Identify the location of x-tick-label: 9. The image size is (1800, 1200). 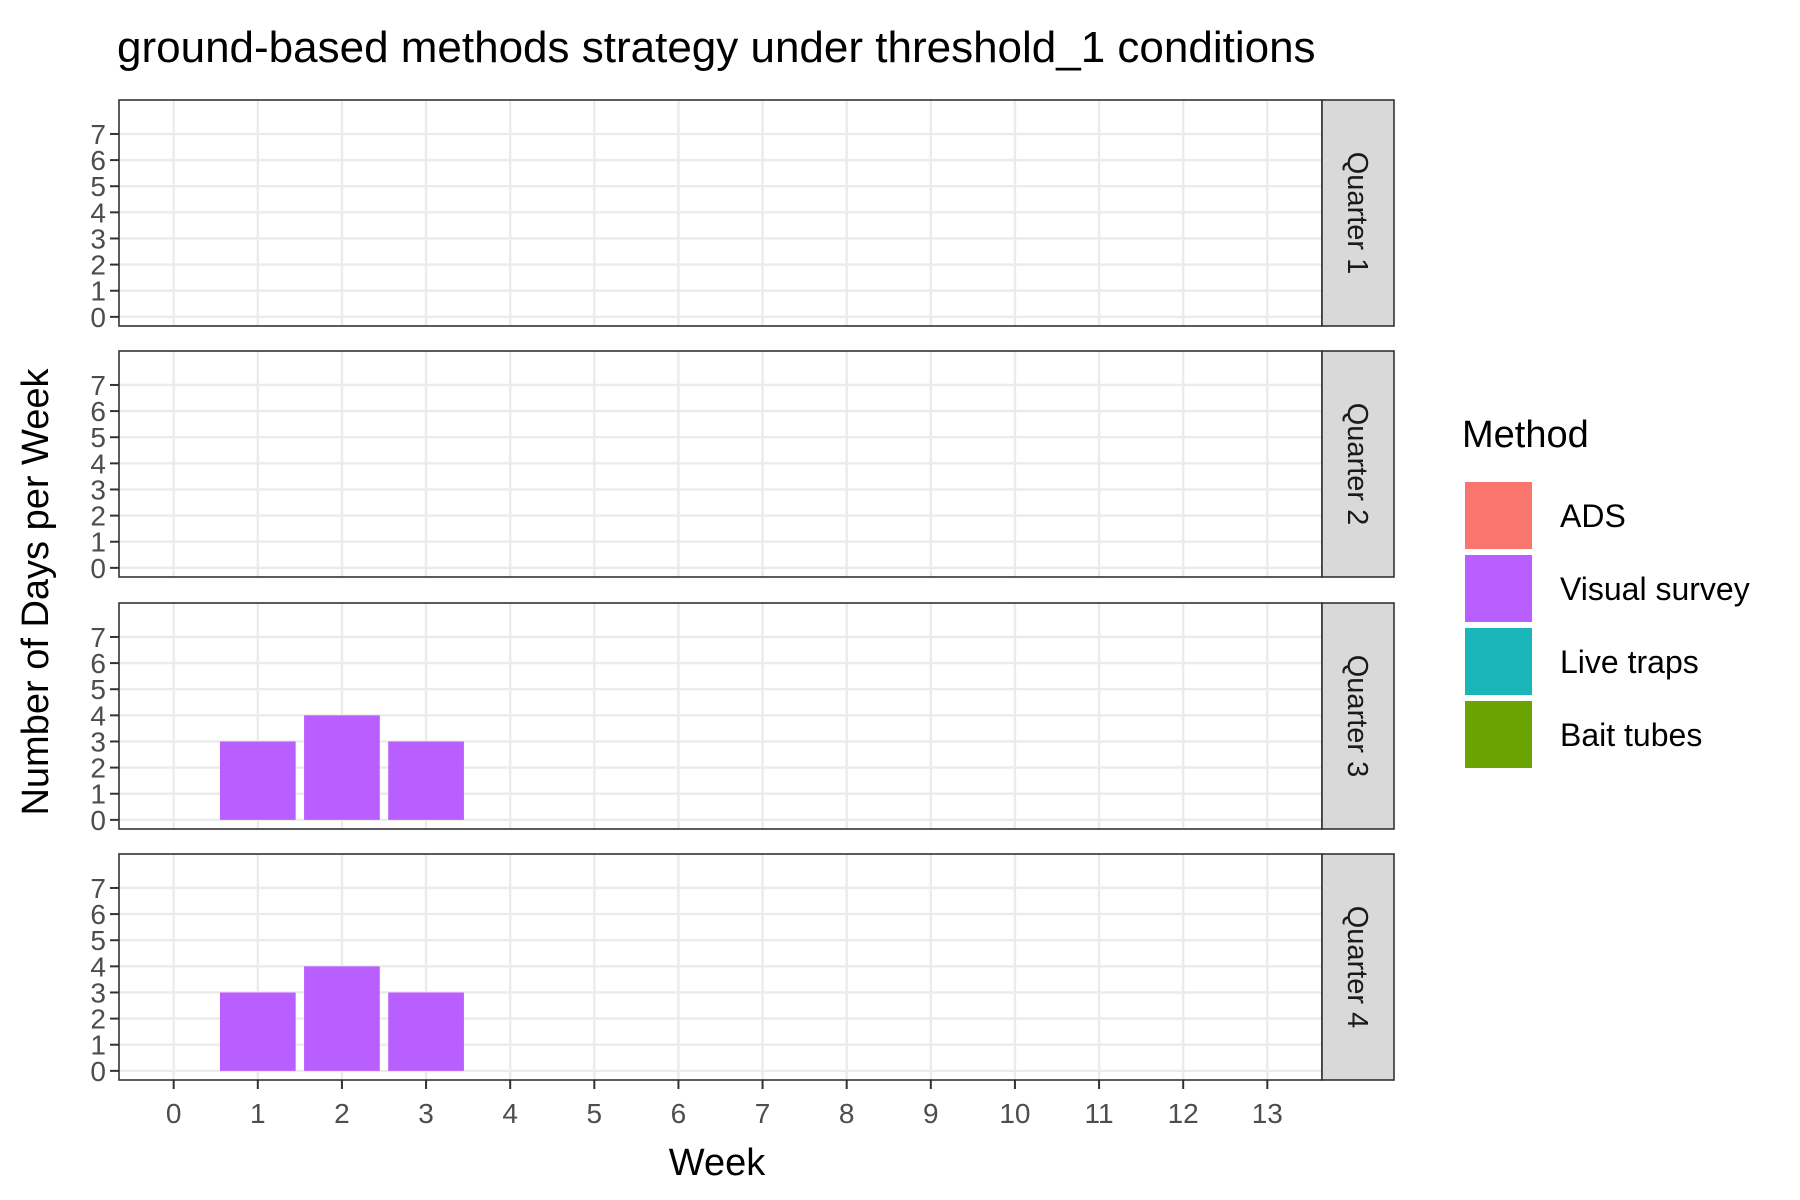
(931, 1113).